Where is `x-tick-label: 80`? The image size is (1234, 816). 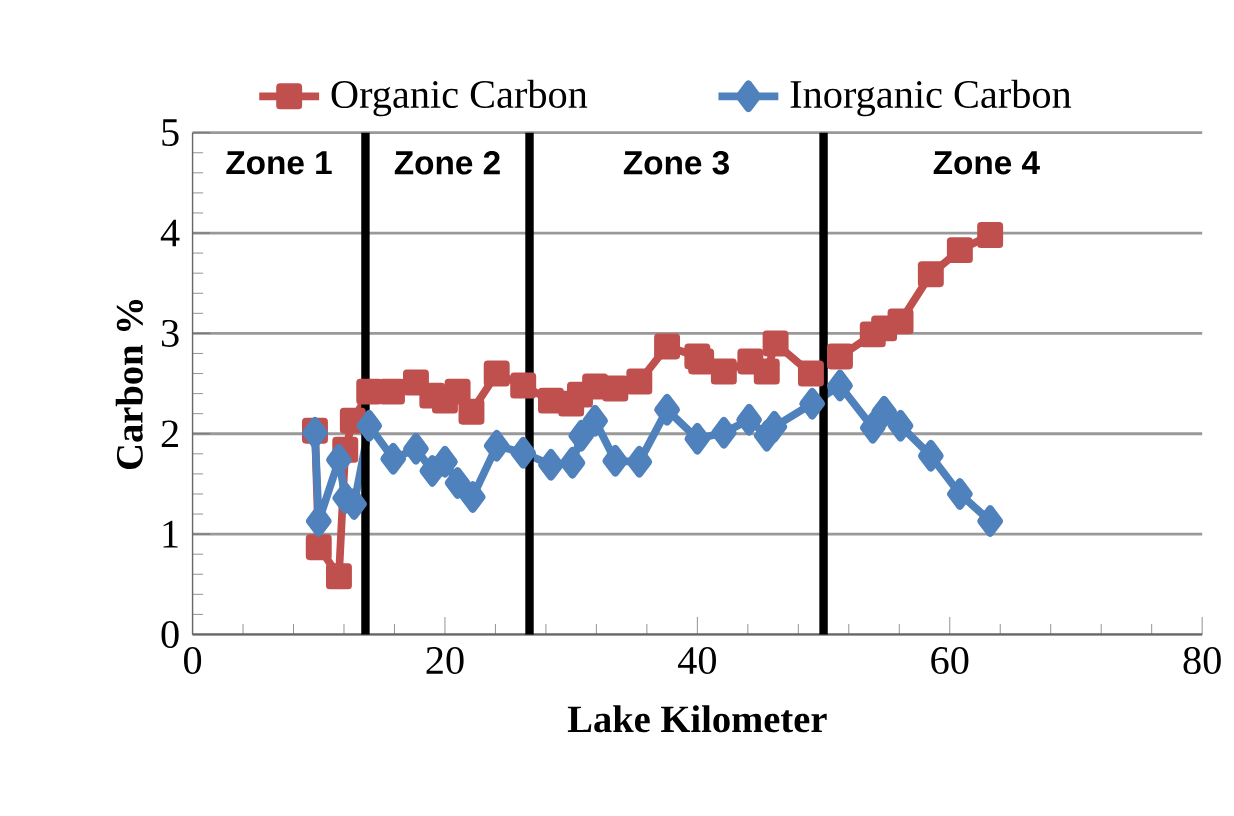 x-tick-label: 80 is located at coordinates (1202, 660).